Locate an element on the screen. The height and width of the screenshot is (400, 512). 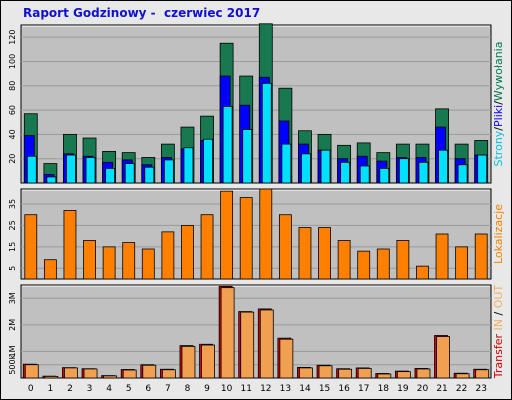
y-tick-label: 100 is located at coordinates (12, 61).